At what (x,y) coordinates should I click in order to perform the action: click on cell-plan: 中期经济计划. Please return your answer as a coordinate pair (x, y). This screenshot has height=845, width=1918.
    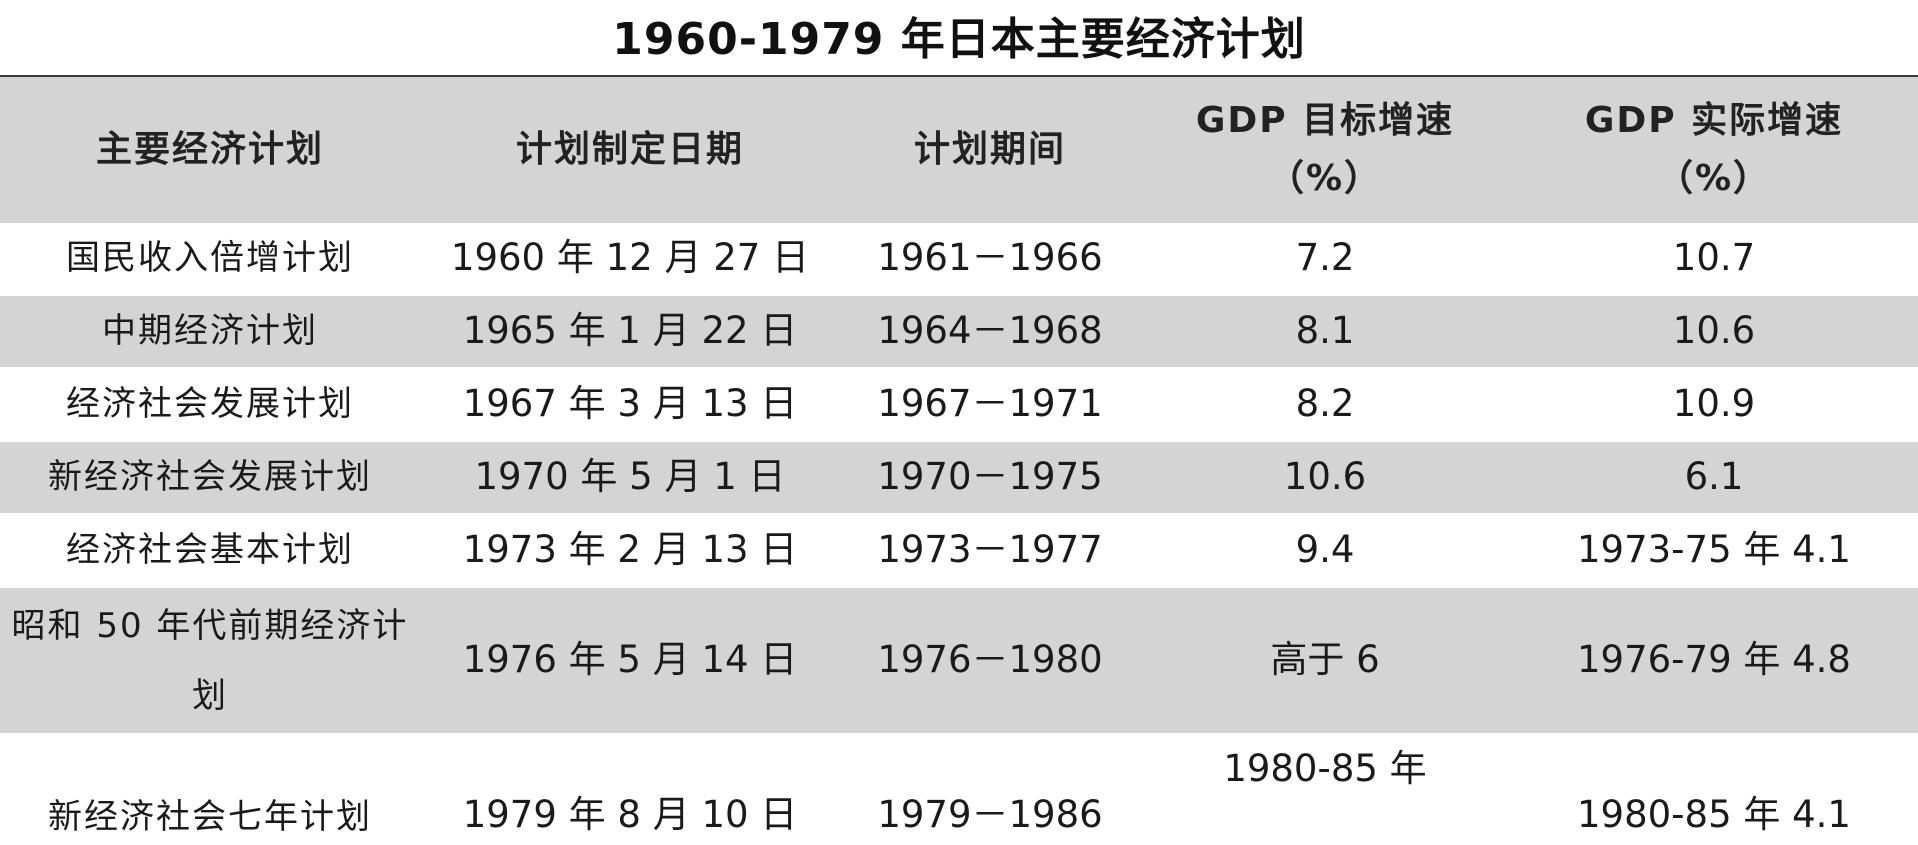
    Looking at the image, I should click on (210, 331).